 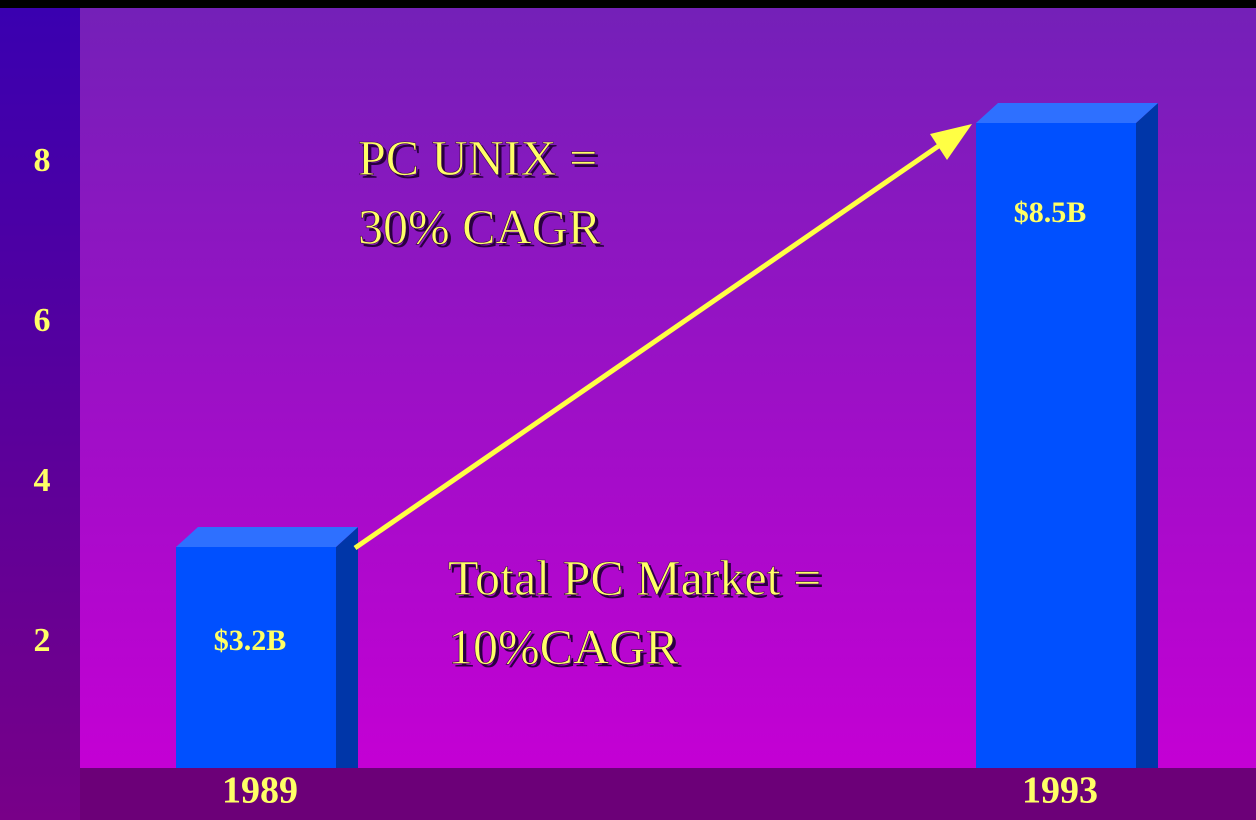 I want to click on annotation-shadow: Total PC Market =, so click(x=637, y=580).